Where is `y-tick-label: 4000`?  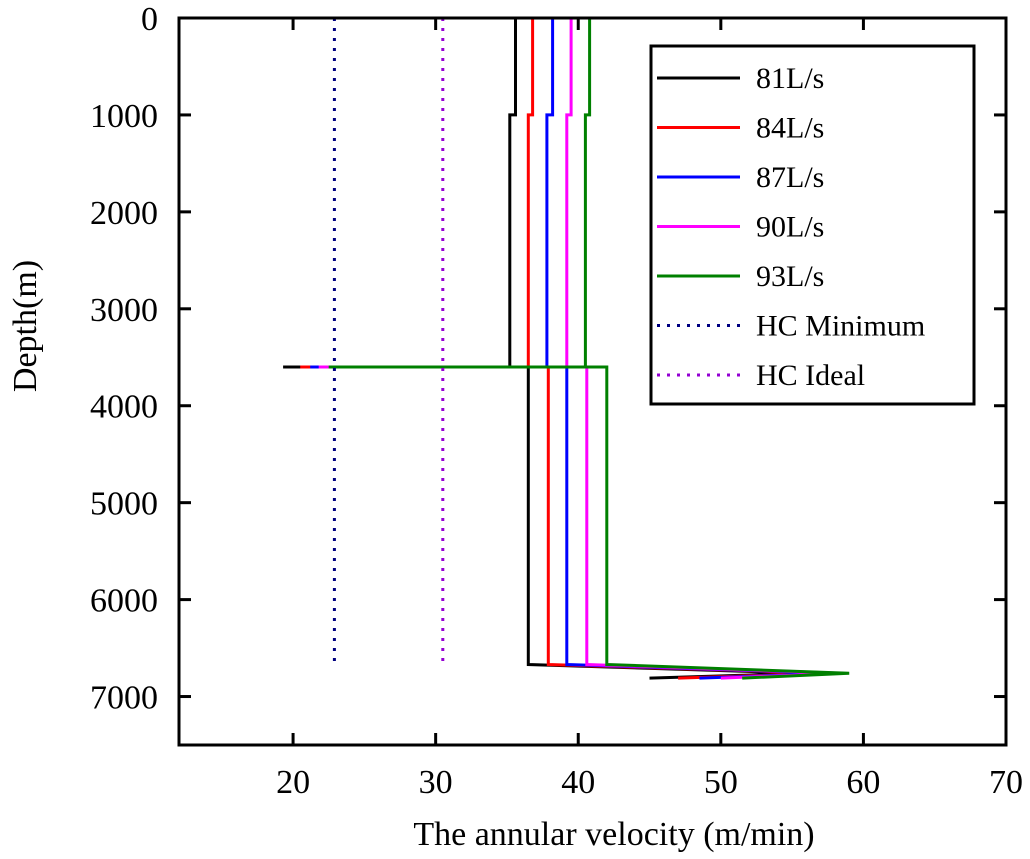
y-tick-label: 4000 is located at coordinates (124, 407).